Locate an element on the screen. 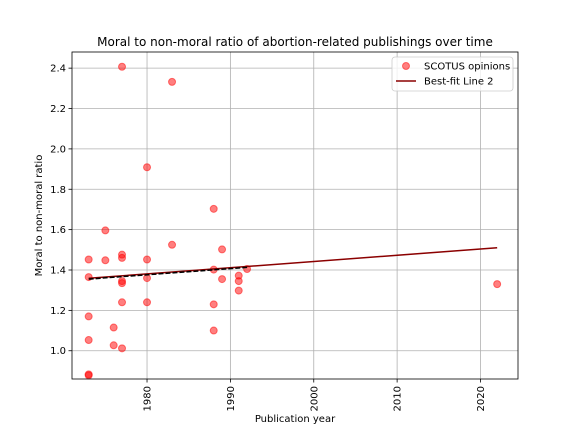 This screenshot has height=436, width=576. y-tick-label: 2.2 is located at coordinates (58, 109).